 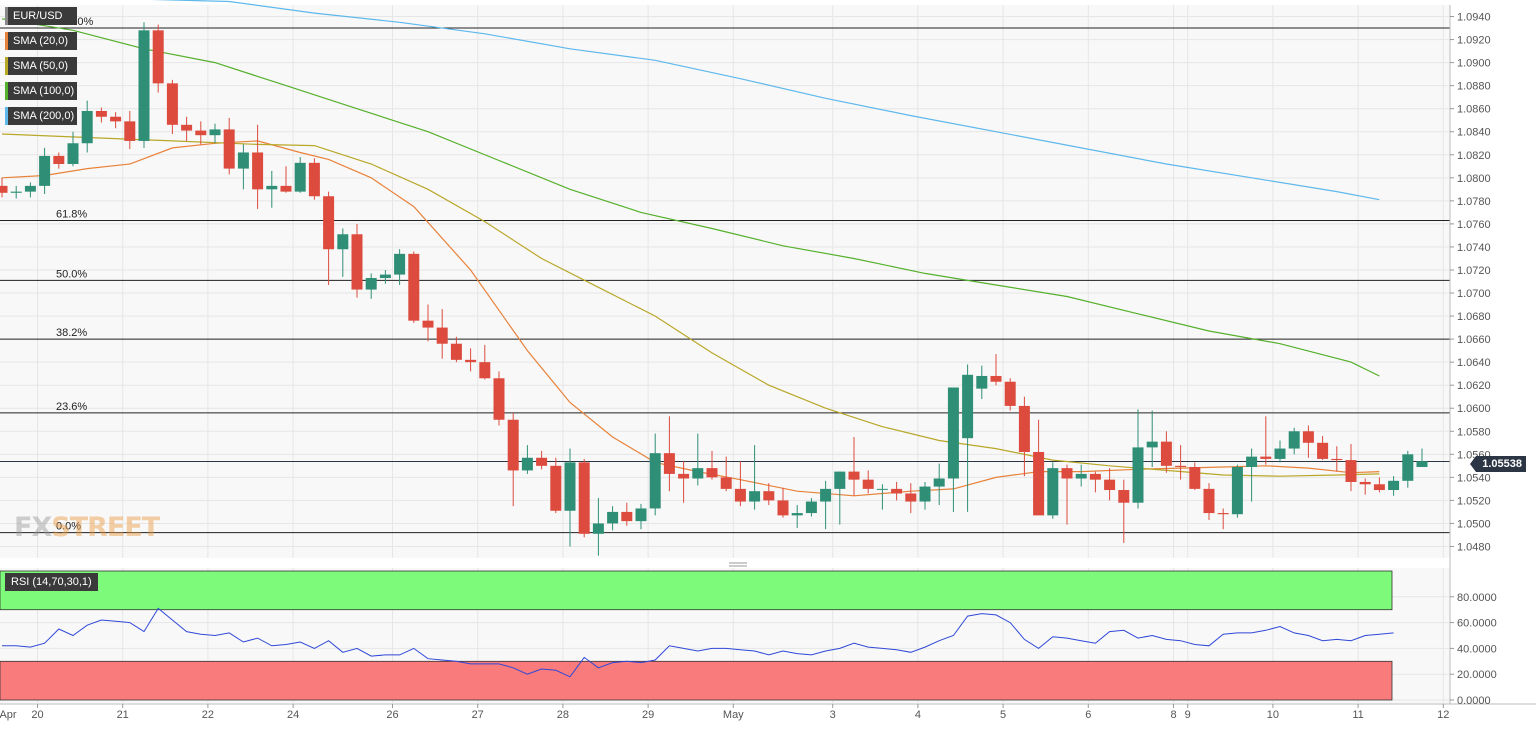 I want to click on y-tick-label: 1.0700, so click(x=1474, y=294).